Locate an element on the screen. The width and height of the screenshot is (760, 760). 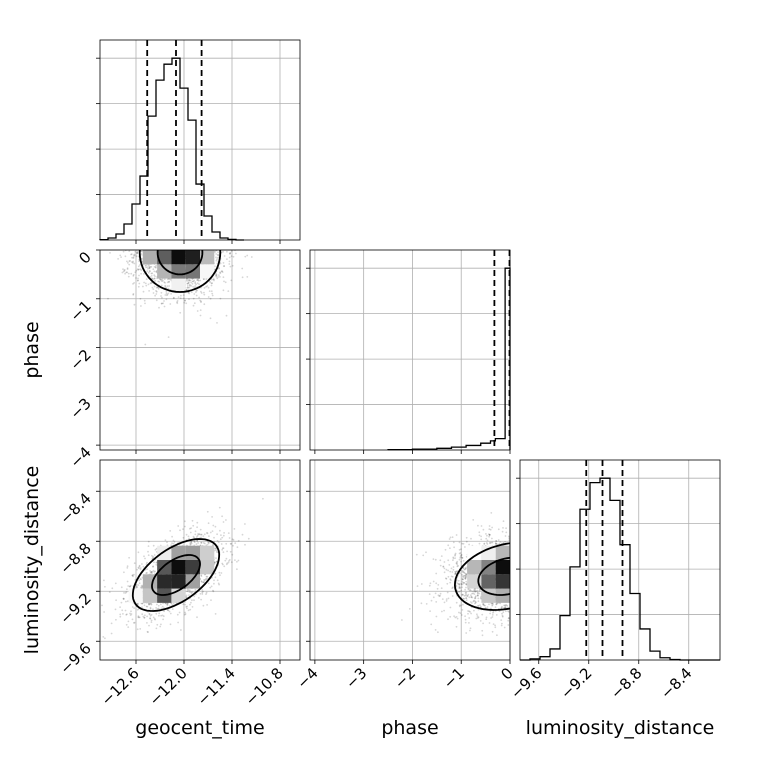
joint-geocent-time-luminosity-distance-ytick-label-3: −8.4 is located at coordinates (75, 508).